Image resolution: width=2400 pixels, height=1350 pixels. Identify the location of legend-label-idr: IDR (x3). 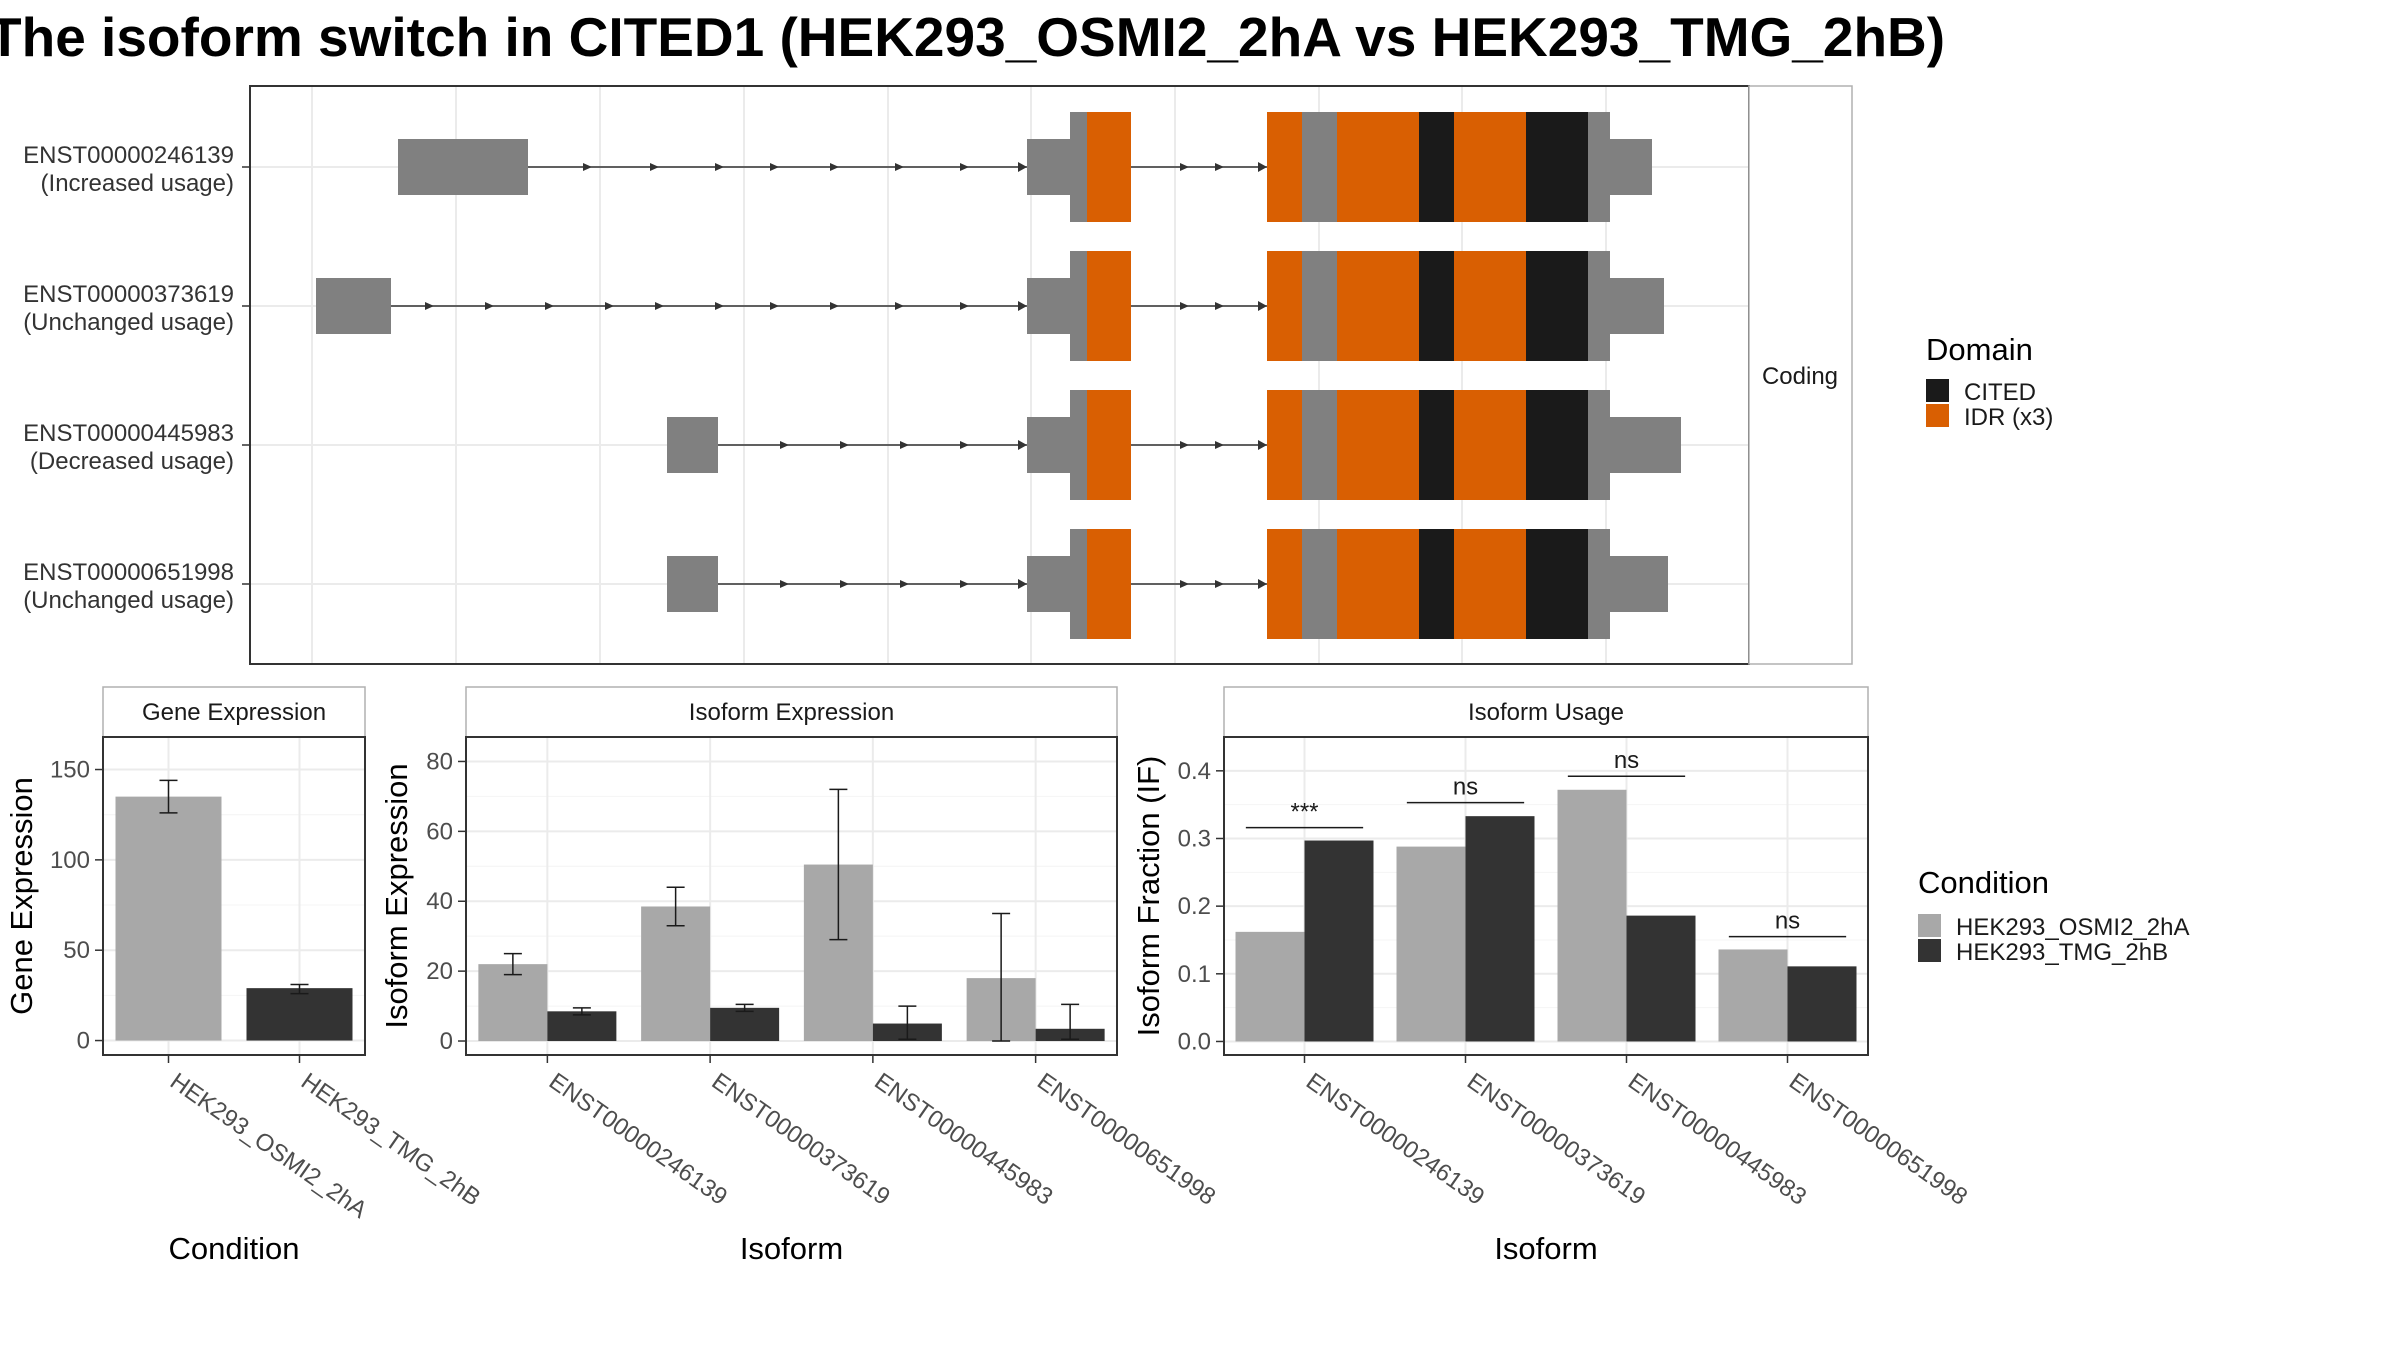
(2008, 417).